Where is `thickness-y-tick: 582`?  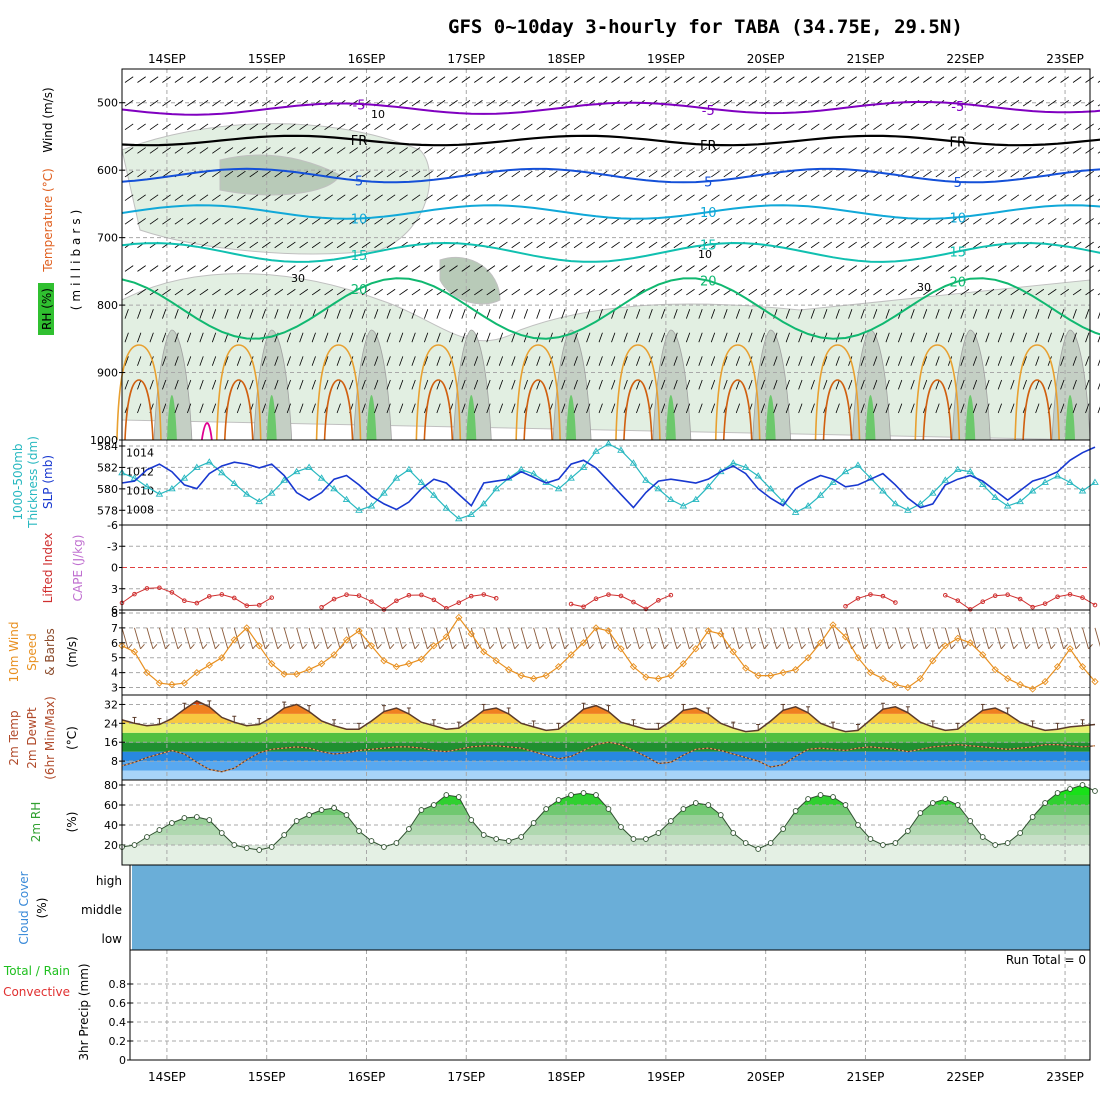 thickness-y-tick: 582 is located at coordinates (107, 467).